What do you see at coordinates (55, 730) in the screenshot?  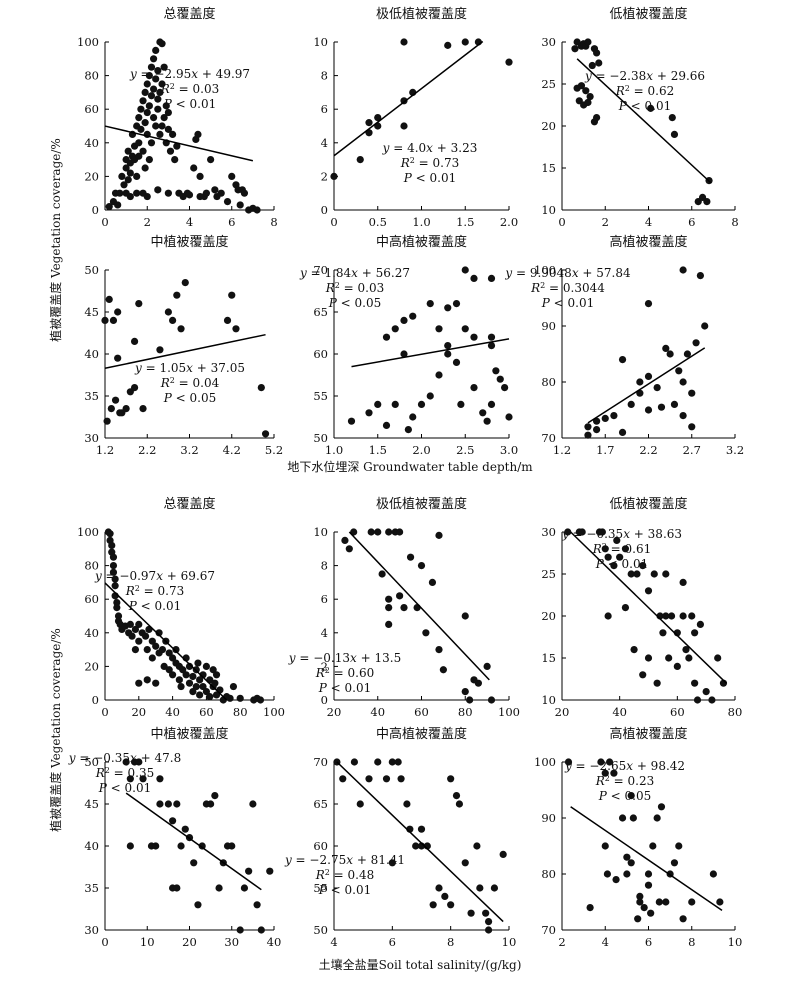 I see `block2-ylabel: 植被覆盖度 Vegetation coverage/%` at bounding box center [55, 730].